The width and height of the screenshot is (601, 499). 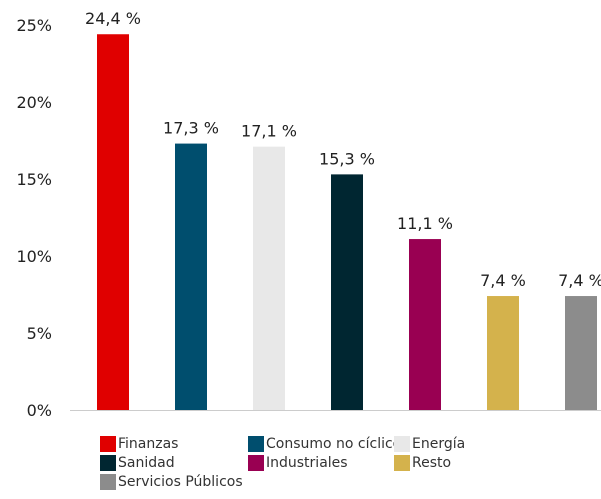 I want to click on legend-item: Consumo no cíclico, so click(x=324, y=444).